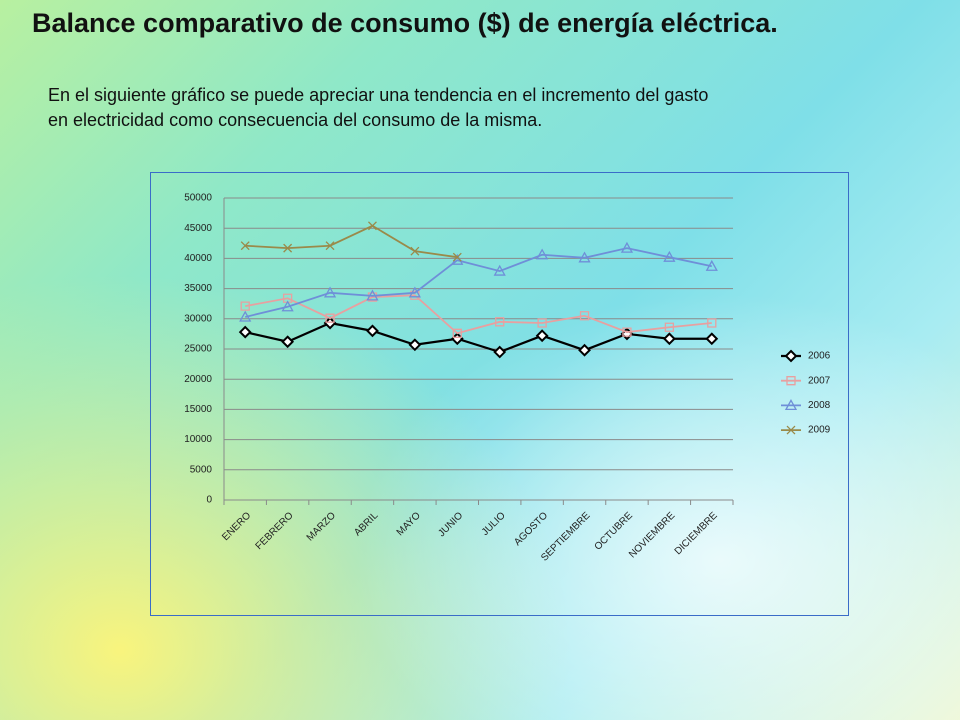 This screenshot has width=960, height=720. I want to click on y-tick-label: 30000, so click(198, 318).